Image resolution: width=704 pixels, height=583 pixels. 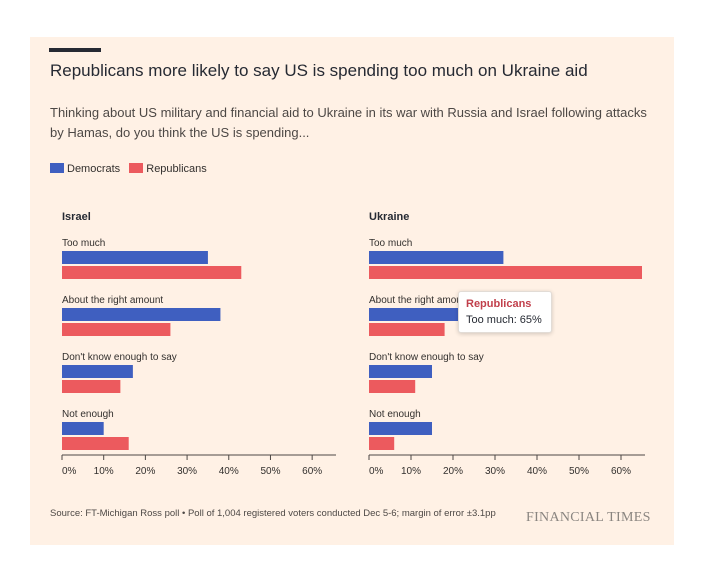 I want to click on panel-title-israel: Israel, so click(x=76, y=217).